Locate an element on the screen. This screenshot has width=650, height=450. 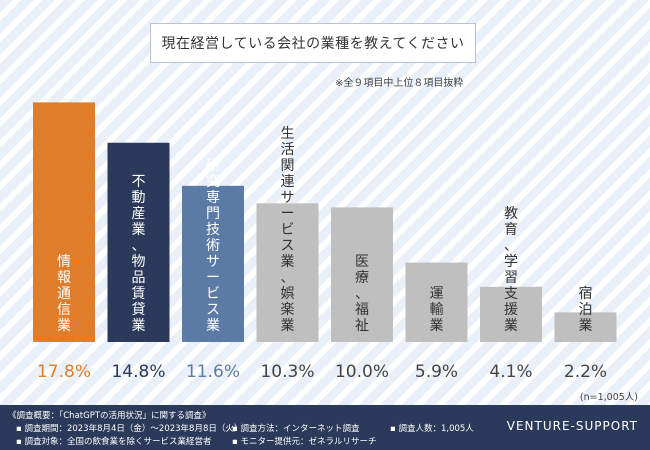
value-label: 10.3% is located at coordinates (287, 372).